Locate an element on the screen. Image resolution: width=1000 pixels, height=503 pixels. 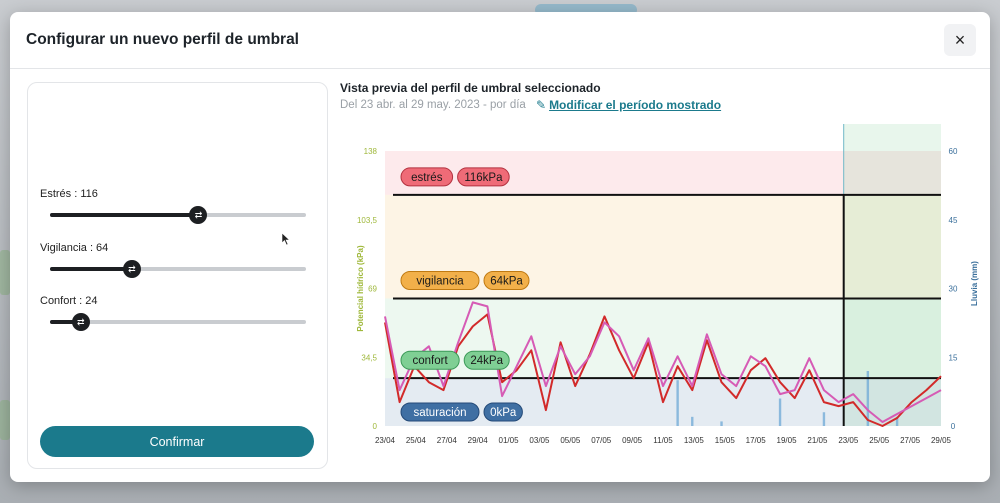
x-tick-label: 15/05 is located at coordinates (725, 440).